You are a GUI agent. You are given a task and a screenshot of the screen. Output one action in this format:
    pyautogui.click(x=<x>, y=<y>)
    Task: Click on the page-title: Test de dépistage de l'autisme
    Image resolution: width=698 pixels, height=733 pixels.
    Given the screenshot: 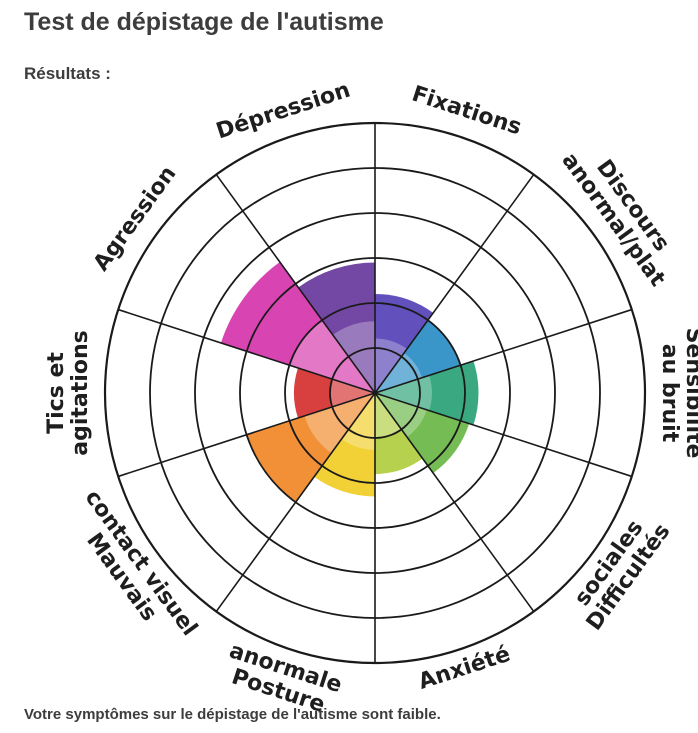 What is the action you would take?
    pyautogui.click(x=204, y=22)
    